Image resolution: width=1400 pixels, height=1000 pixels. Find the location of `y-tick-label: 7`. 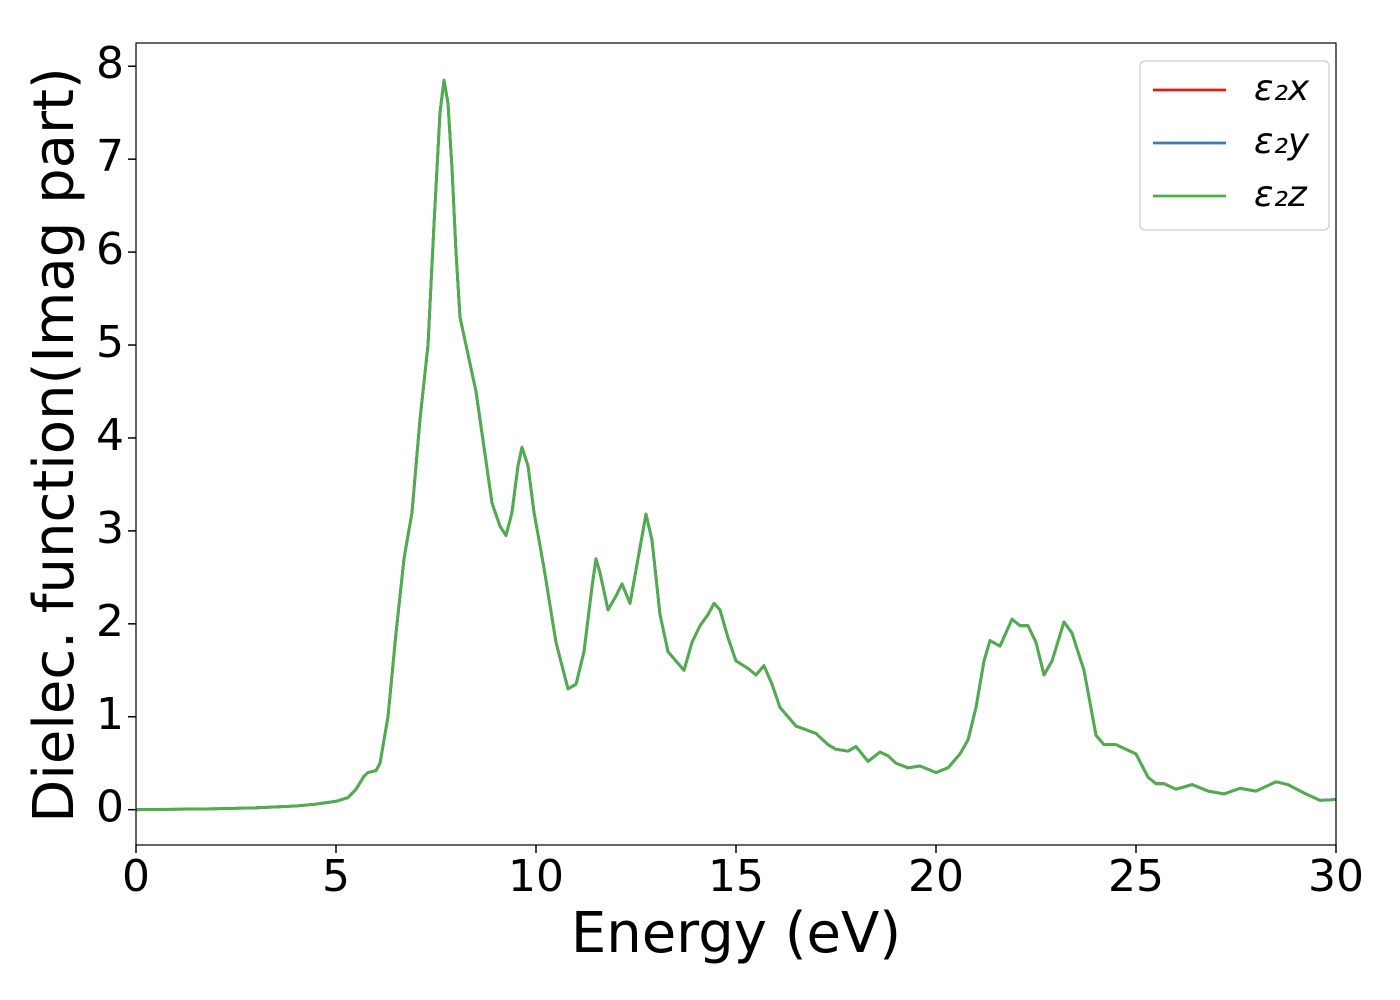

y-tick-label: 7 is located at coordinates (110, 156).